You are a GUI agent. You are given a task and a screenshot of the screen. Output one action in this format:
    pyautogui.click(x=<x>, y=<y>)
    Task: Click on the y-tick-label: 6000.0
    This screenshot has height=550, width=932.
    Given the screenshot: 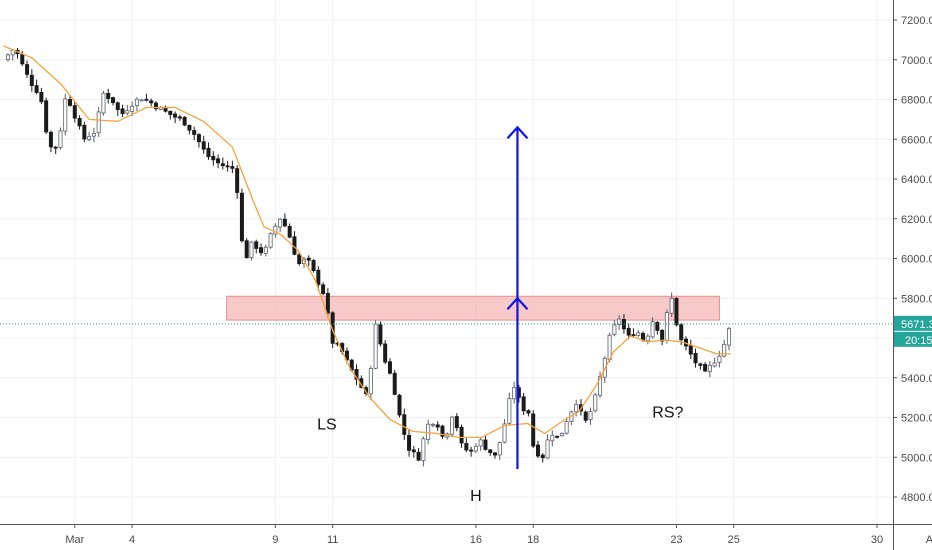 What is the action you would take?
    pyautogui.click(x=916, y=260)
    